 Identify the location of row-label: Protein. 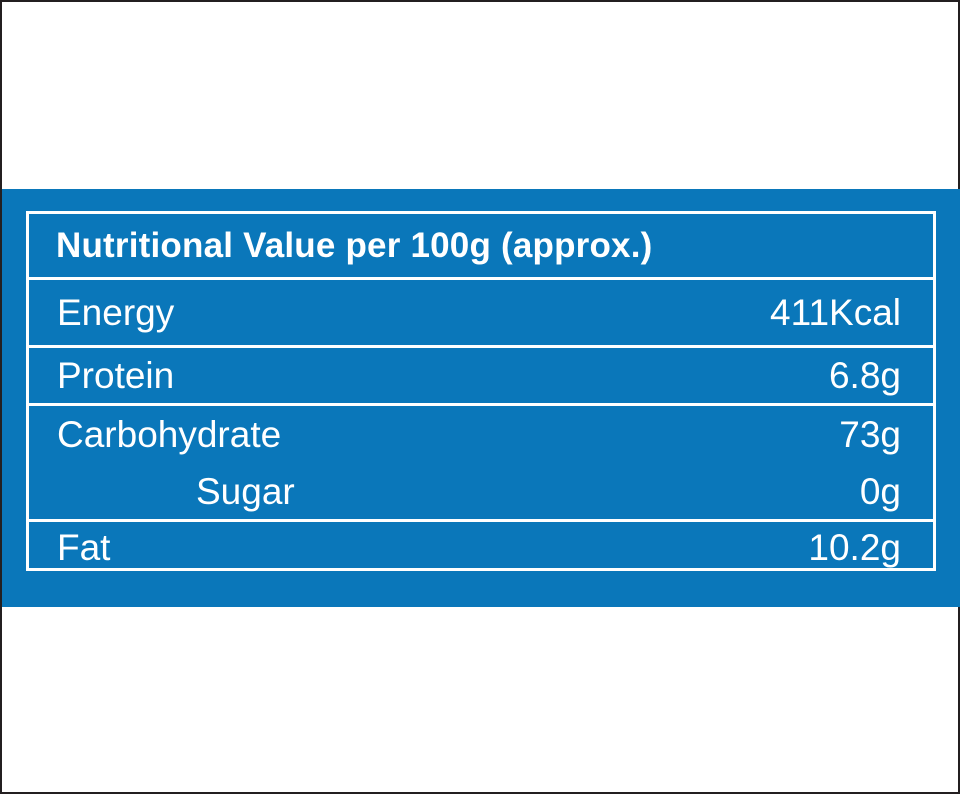
(116, 375).